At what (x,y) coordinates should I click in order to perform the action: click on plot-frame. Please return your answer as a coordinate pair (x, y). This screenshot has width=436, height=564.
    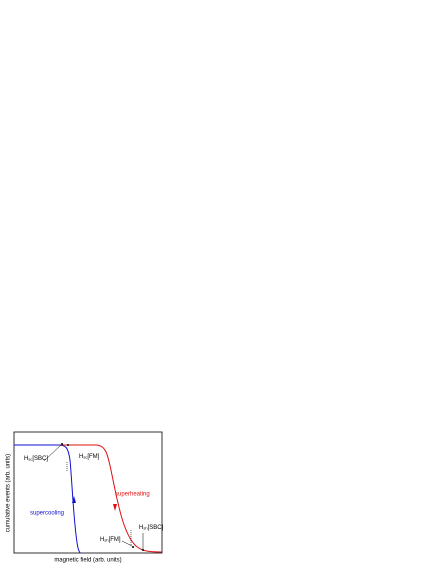
    Looking at the image, I should click on (88, 492).